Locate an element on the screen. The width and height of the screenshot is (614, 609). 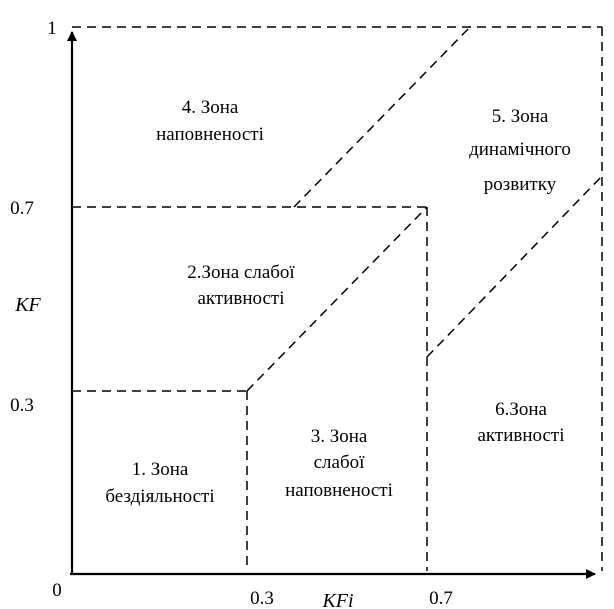
zone-4-line1: 4. Зона is located at coordinates (210, 107).